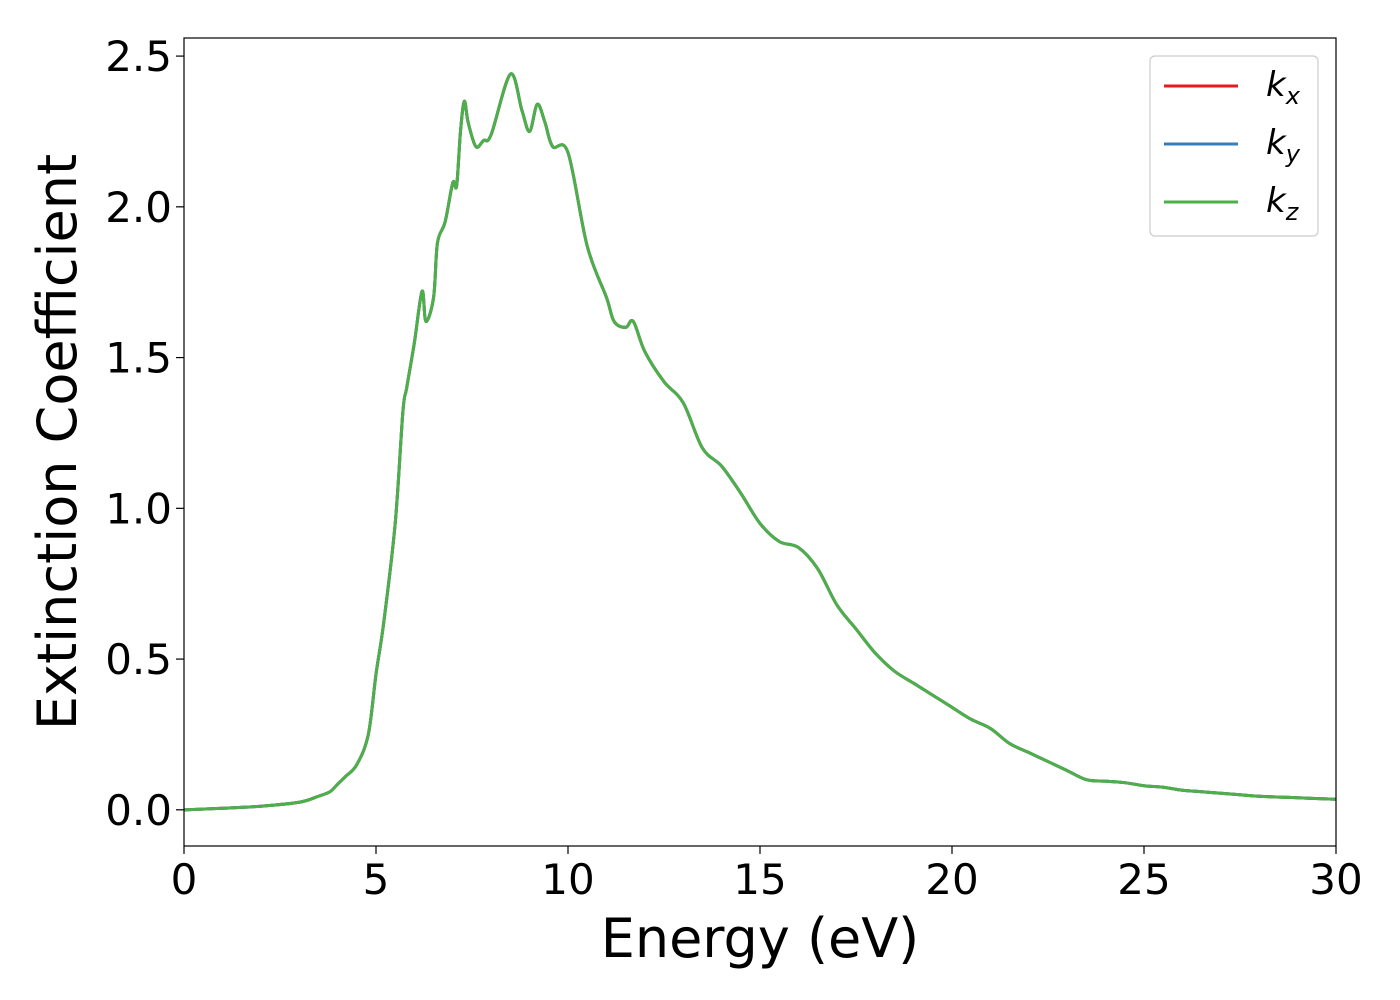  Describe the element at coordinates (138, 810) in the screenshot. I see `y-tick-label: 0.0` at that location.